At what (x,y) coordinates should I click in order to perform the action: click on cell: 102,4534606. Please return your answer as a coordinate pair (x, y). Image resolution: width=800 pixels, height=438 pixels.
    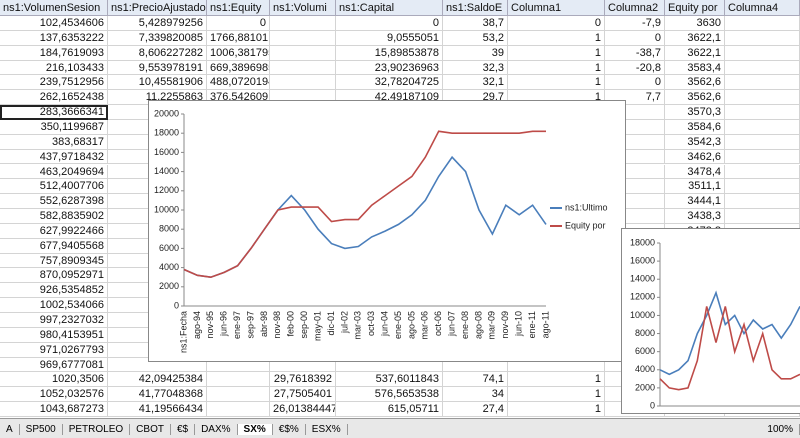
    Looking at the image, I should click on (54, 23).